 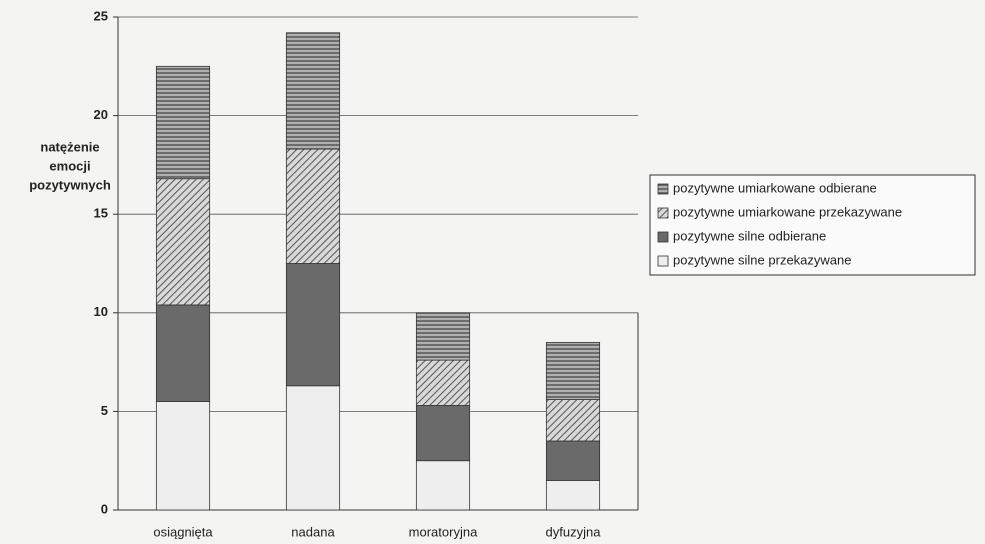 I want to click on y-axis-label: emocji, so click(x=69, y=165).